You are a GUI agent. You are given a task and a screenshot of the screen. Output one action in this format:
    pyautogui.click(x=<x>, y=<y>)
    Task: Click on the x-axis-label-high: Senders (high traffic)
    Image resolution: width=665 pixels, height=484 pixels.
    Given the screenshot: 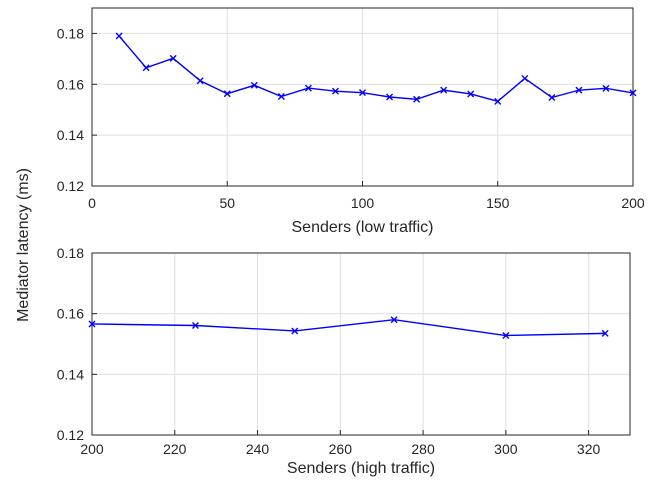 What is the action you would take?
    pyautogui.click(x=361, y=468)
    